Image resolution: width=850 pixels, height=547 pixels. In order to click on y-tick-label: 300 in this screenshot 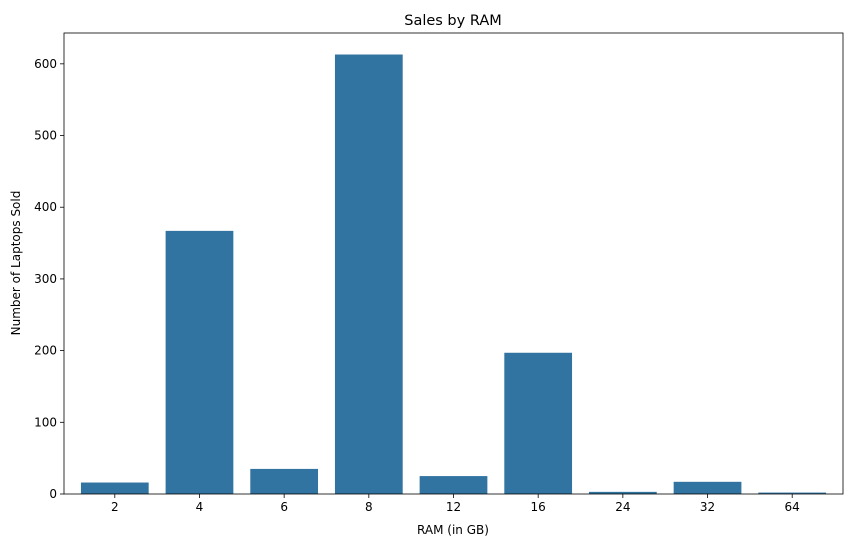, I will do `click(45, 279)`.